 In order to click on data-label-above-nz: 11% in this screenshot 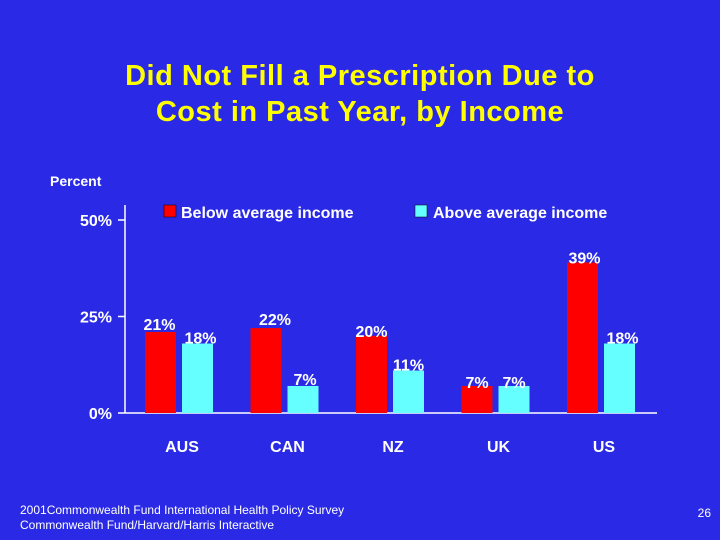, I will do `click(408, 366)`.